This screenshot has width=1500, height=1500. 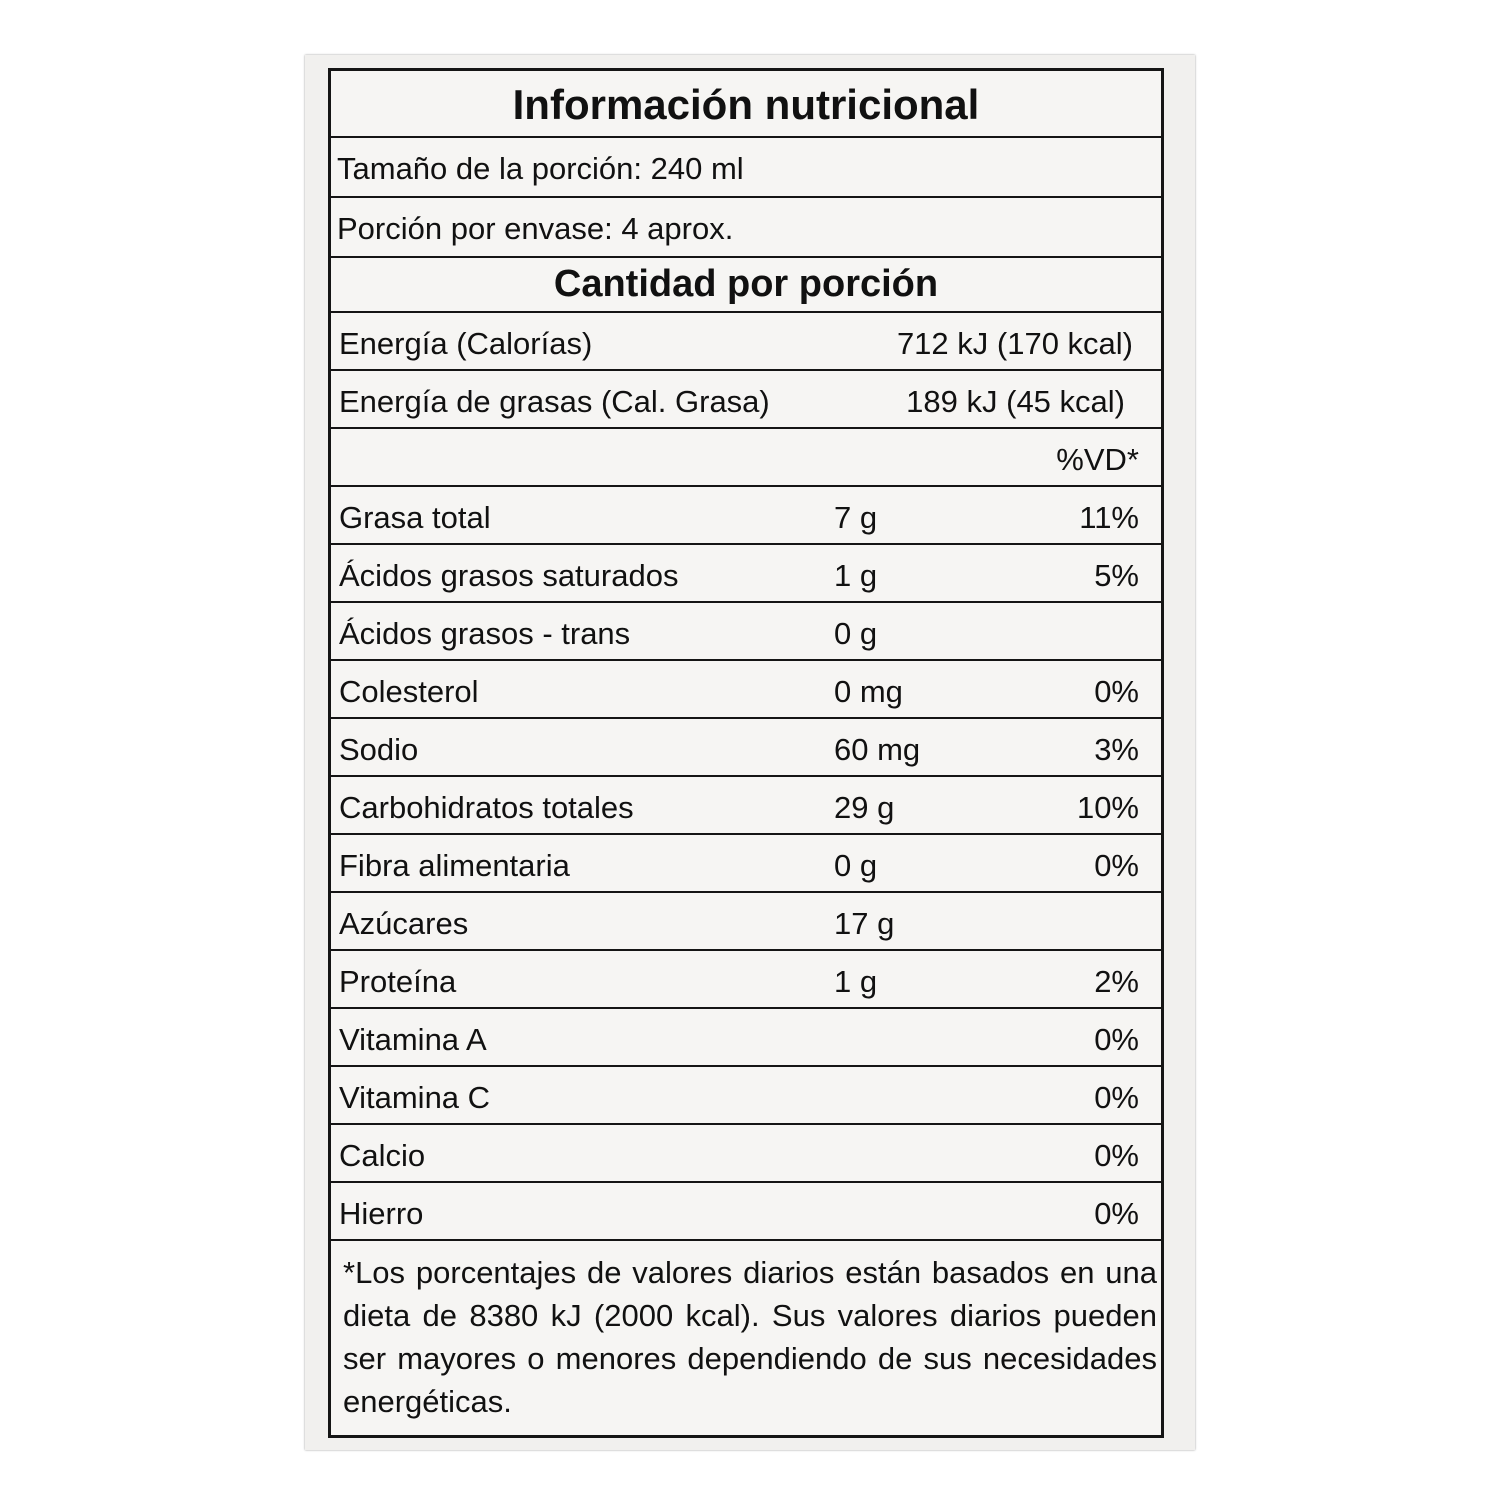 What do you see at coordinates (868, 691) in the screenshot?
I see `nutrient-amount: 0 mg` at bounding box center [868, 691].